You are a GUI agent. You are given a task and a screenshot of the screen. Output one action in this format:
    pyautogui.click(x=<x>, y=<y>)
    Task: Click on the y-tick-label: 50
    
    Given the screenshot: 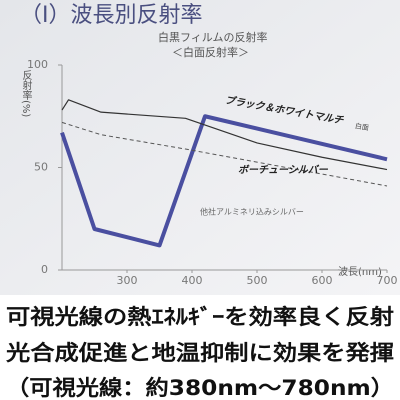 What is the action you would take?
    pyautogui.click(x=41, y=167)
    